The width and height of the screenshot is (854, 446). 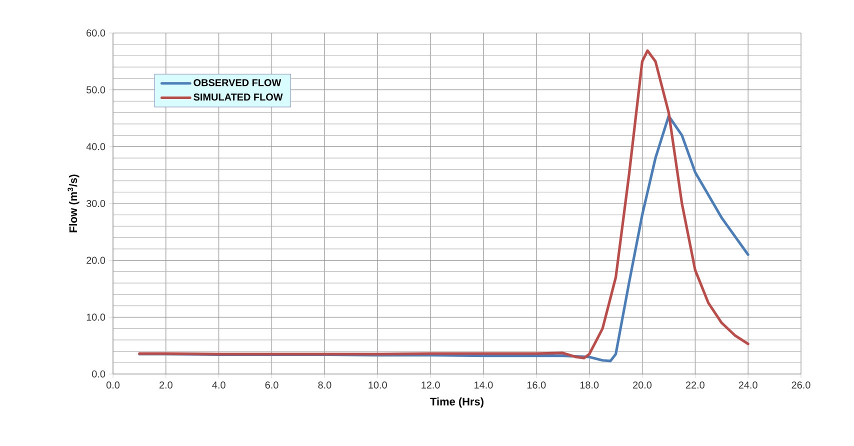 I want to click on legend-label: OBSERVED FLOW, so click(x=238, y=82).